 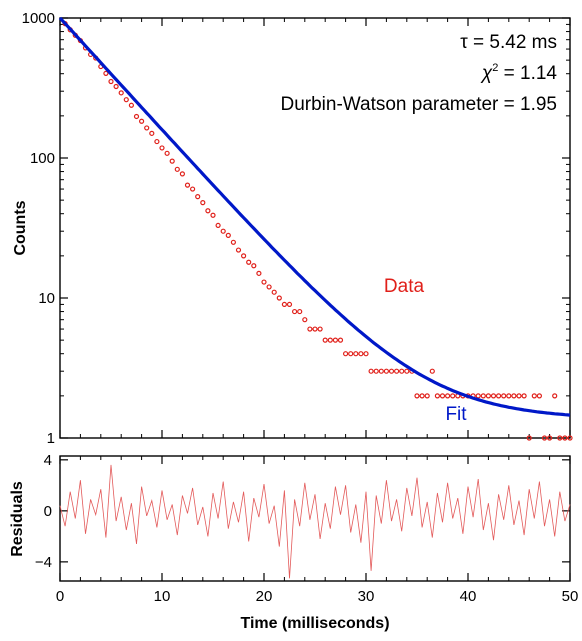 What do you see at coordinates (17, 519) in the screenshot?
I see `y-axis-label-residuals: Residuals` at bounding box center [17, 519].